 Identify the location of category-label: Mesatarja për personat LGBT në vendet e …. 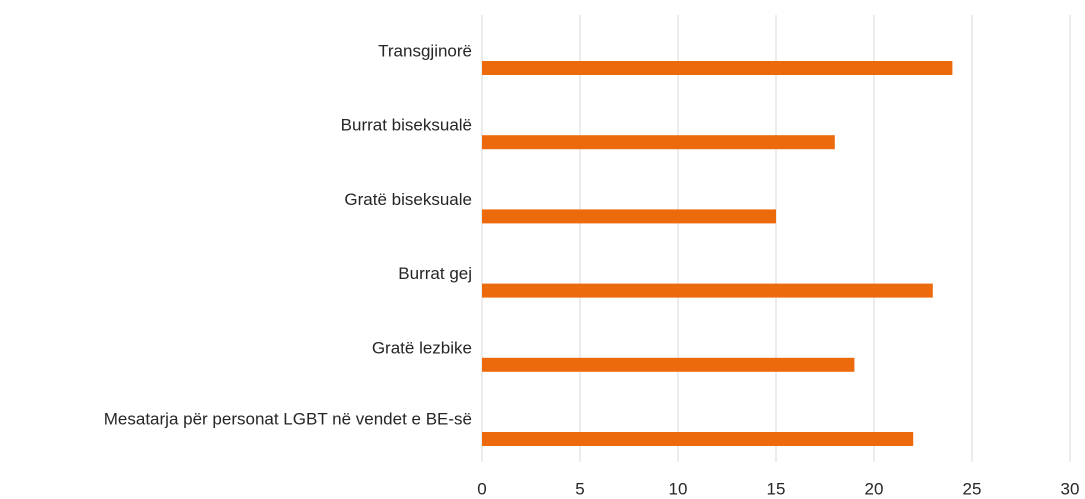
(288, 418).